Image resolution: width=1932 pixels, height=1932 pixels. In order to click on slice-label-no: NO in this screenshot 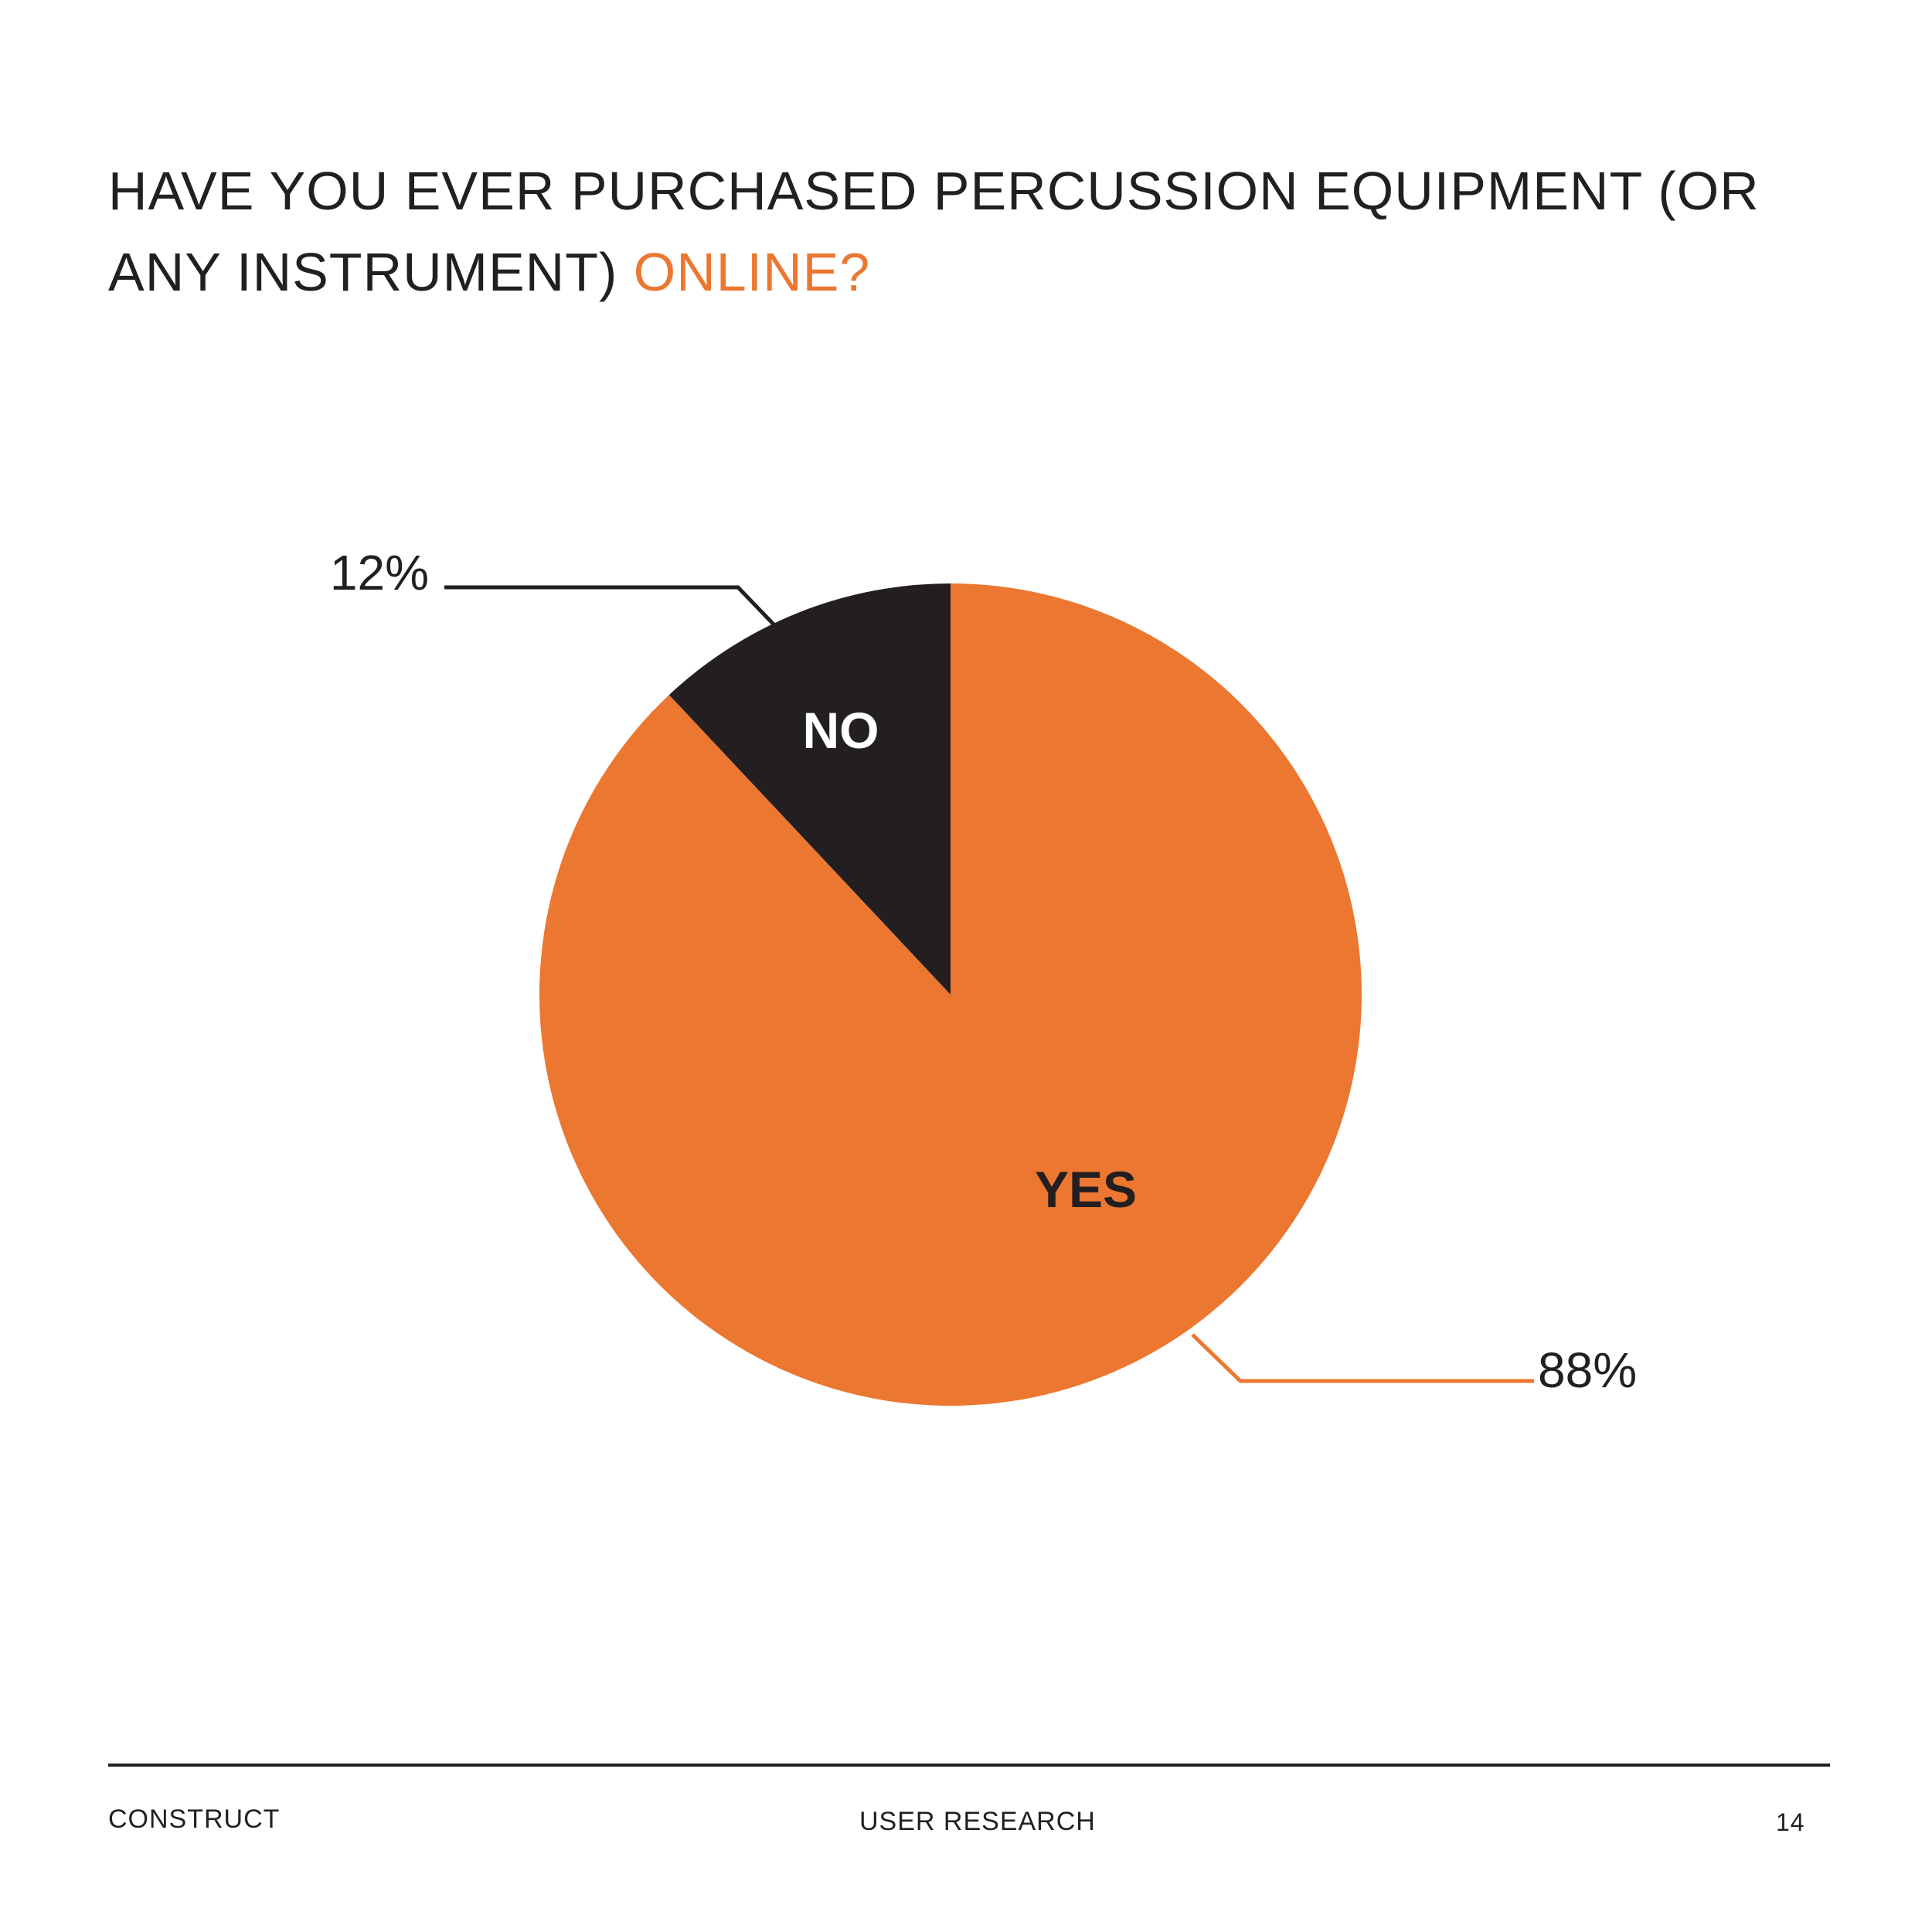, I will do `click(841, 731)`.